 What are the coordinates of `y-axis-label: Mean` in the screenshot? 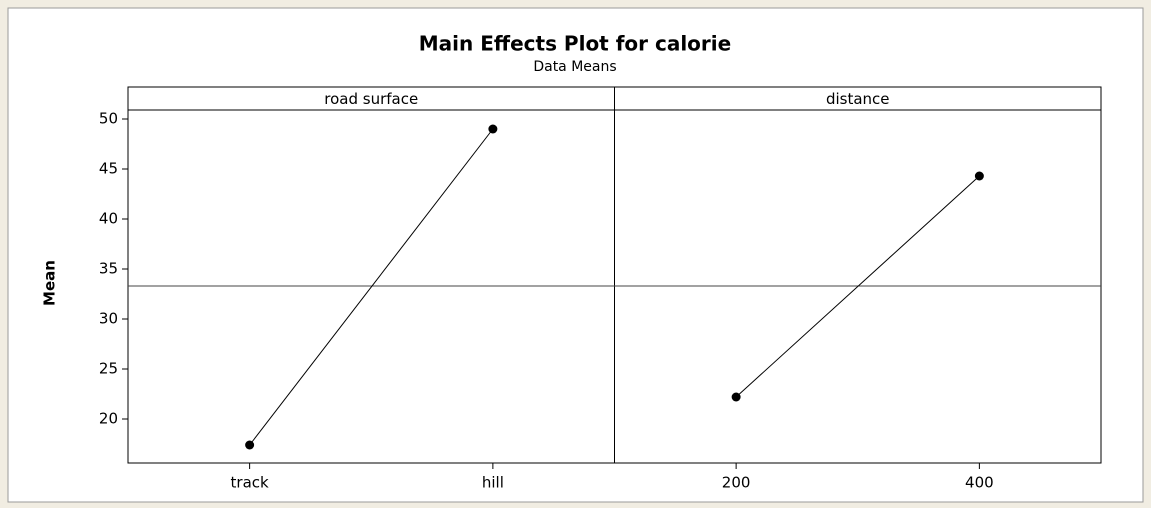 It's located at (50, 283).